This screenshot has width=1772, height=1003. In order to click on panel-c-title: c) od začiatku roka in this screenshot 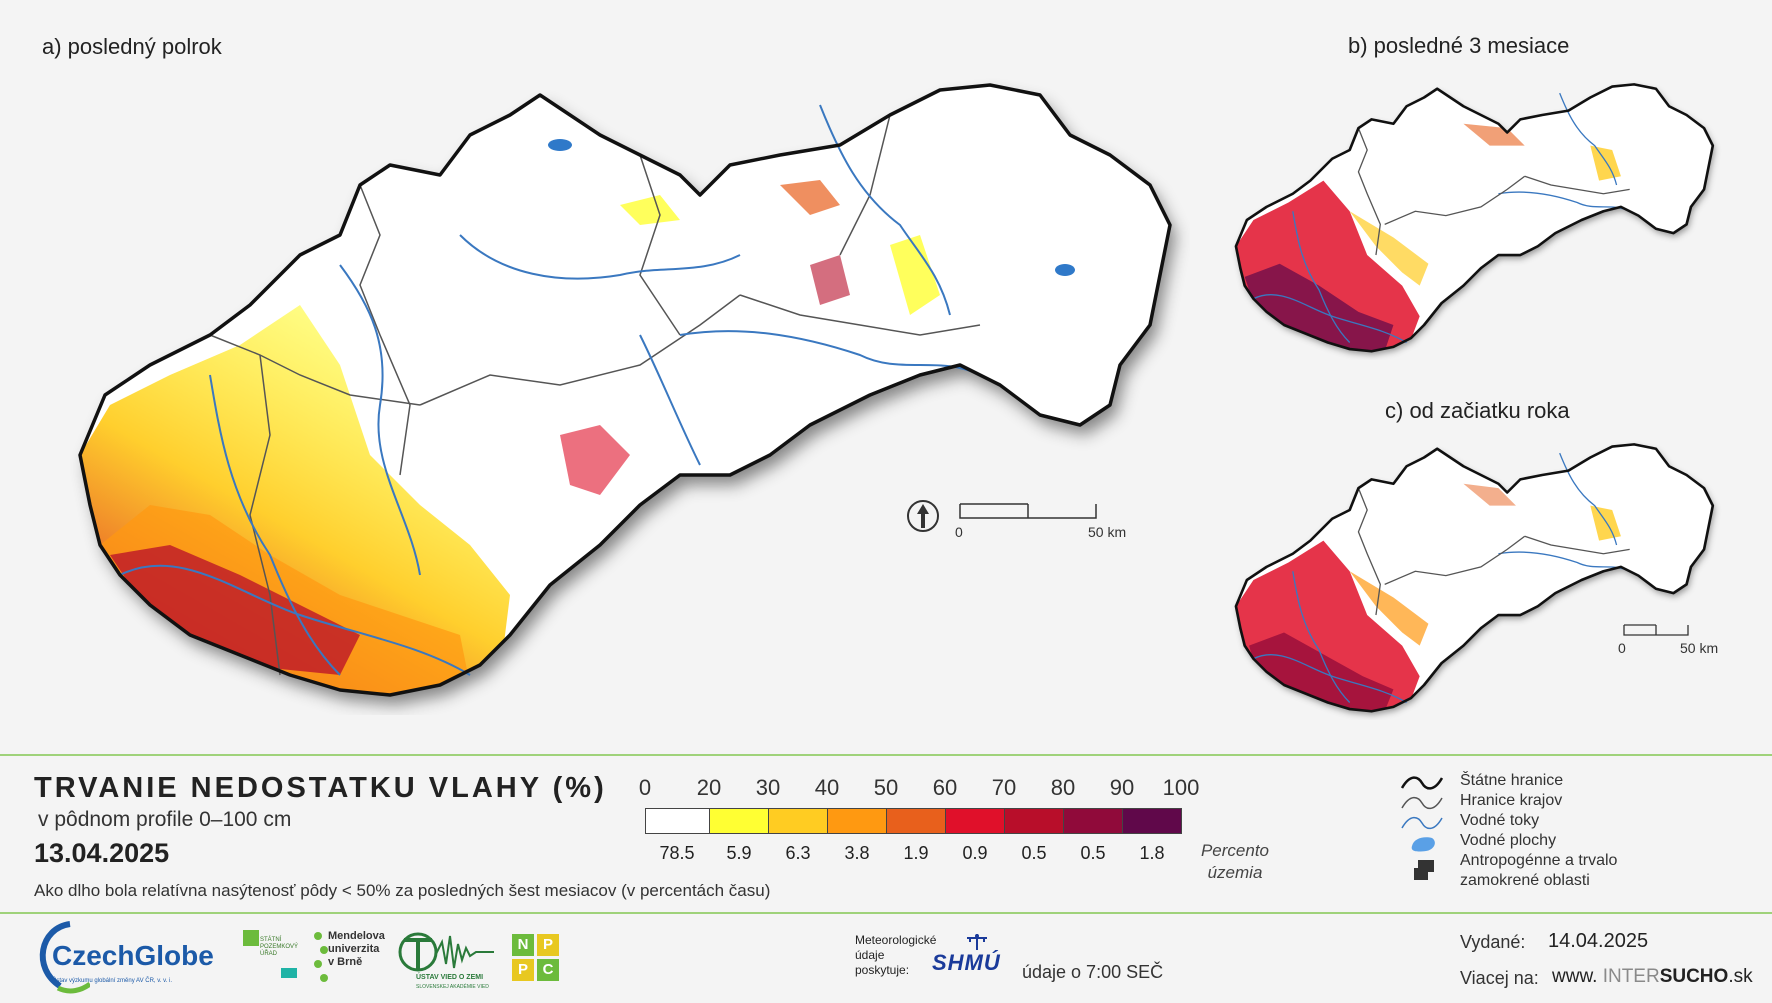, I will do `click(1477, 410)`.